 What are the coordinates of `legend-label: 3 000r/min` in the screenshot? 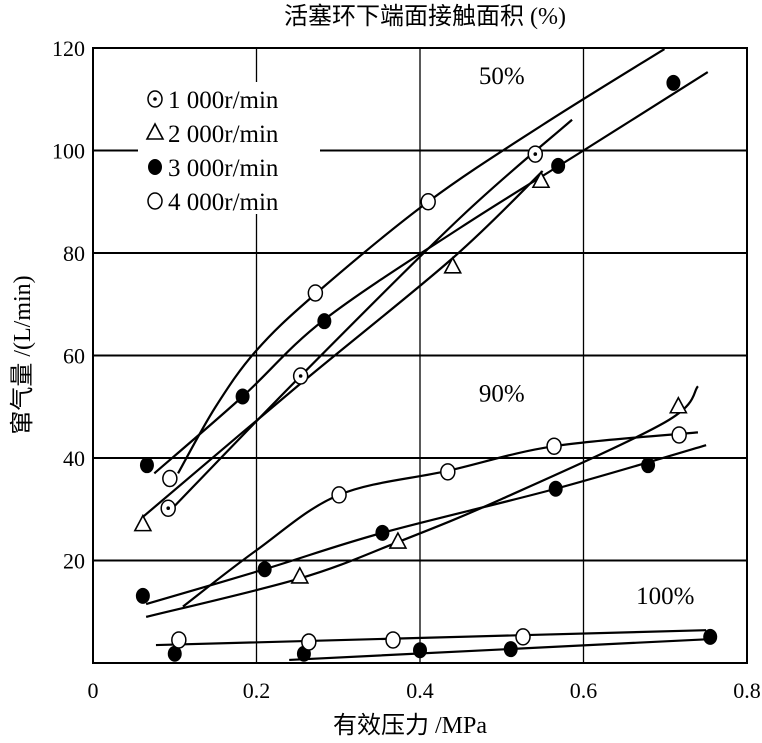 It's located at (223, 168).